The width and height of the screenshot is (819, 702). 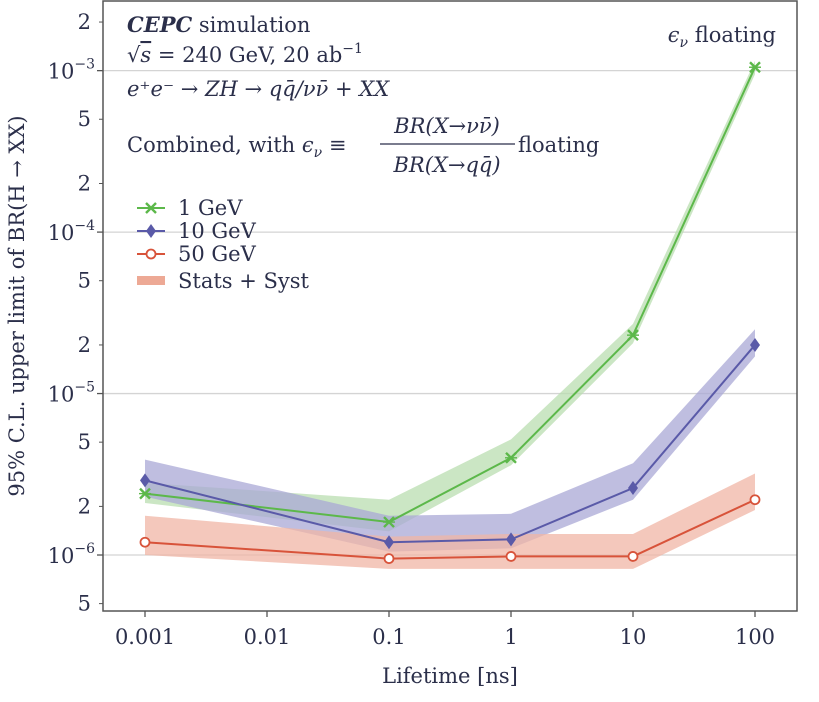 I want to click on y-minor-tick-label-1: 2, so click(x=84, y=506).